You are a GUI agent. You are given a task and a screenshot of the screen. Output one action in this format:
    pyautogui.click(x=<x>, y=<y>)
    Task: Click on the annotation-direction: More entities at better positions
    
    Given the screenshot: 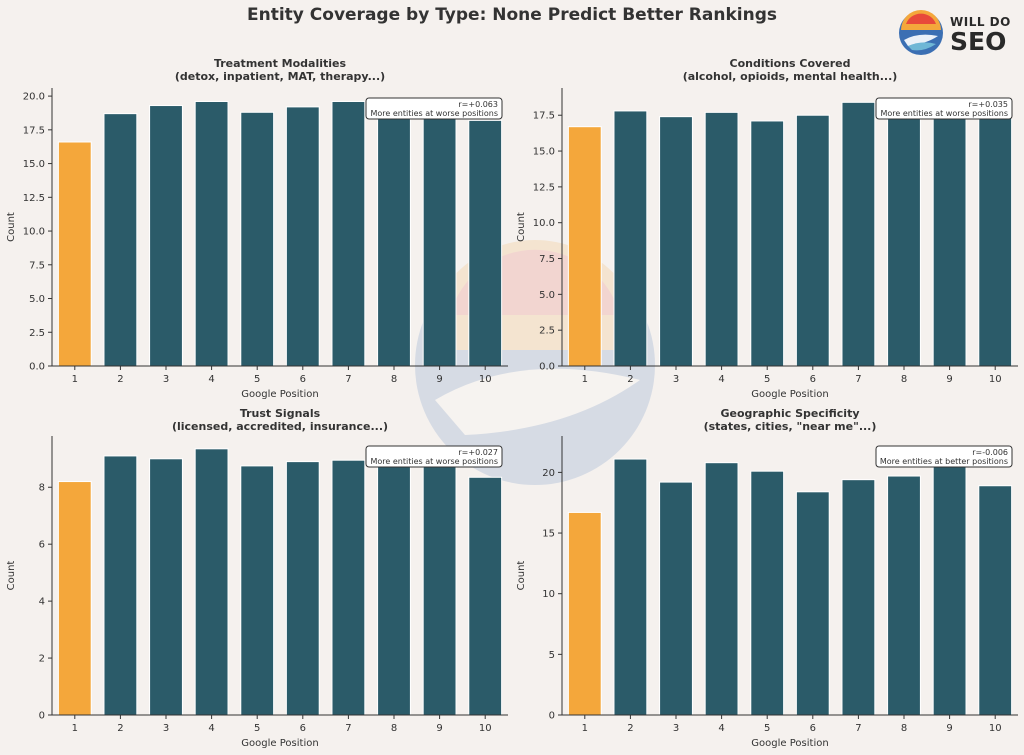 What is the action you would take?
    pyautogui.click(x=944, y=461)
    